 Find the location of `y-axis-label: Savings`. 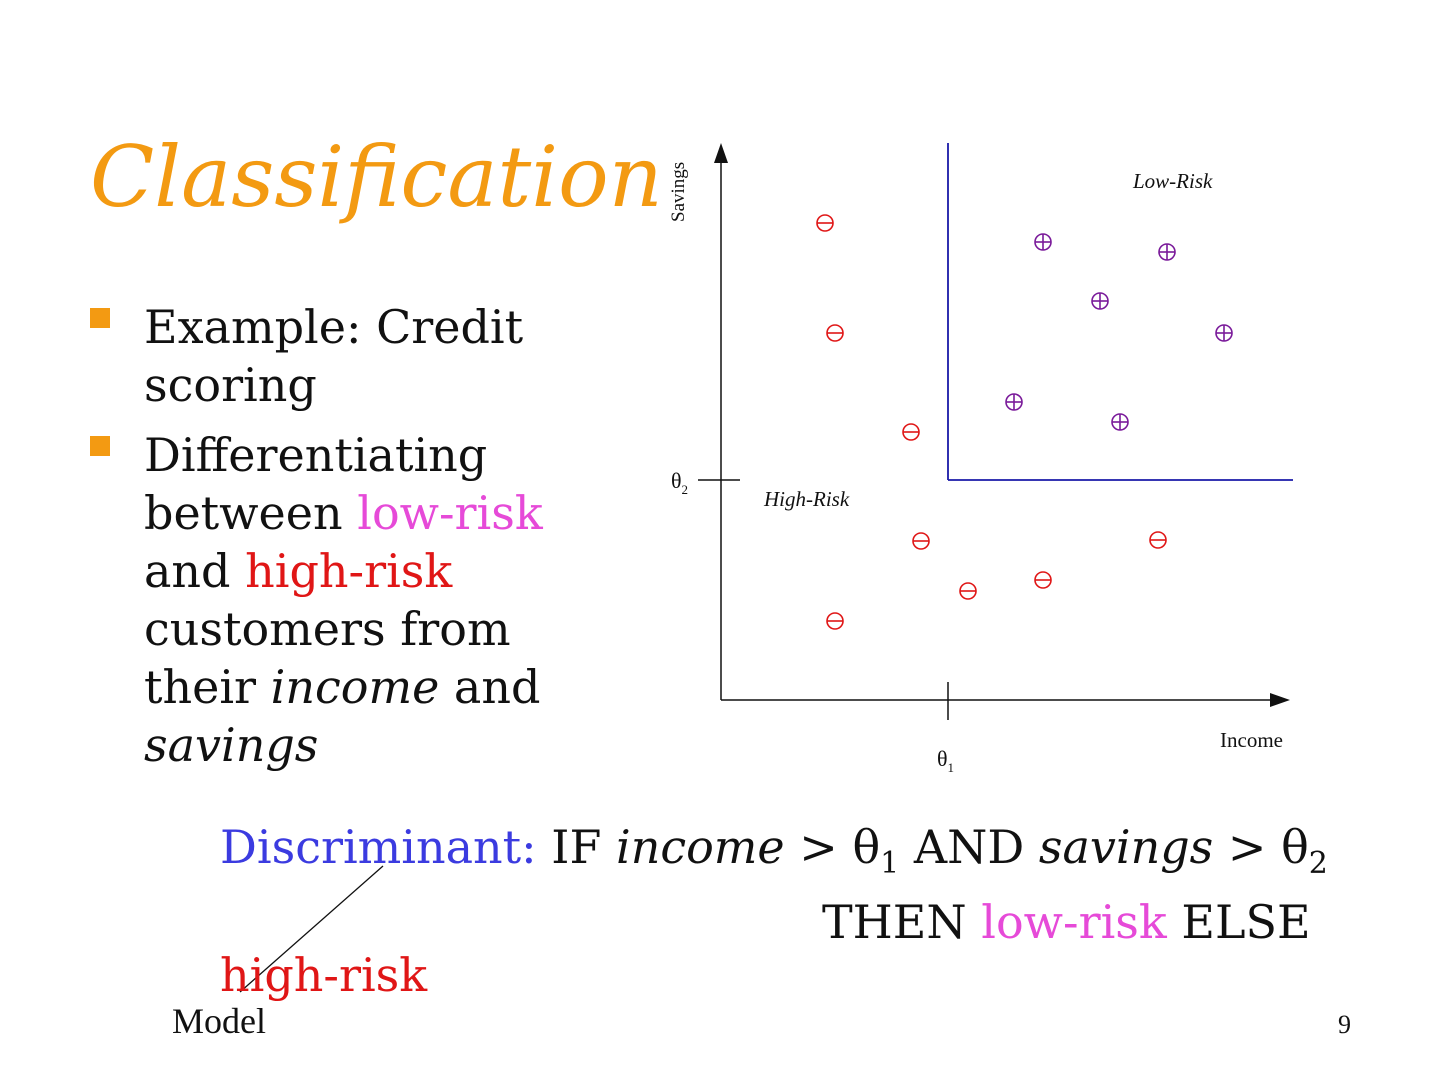

y-axis-label: Savings is located at coordinates (678, 192).